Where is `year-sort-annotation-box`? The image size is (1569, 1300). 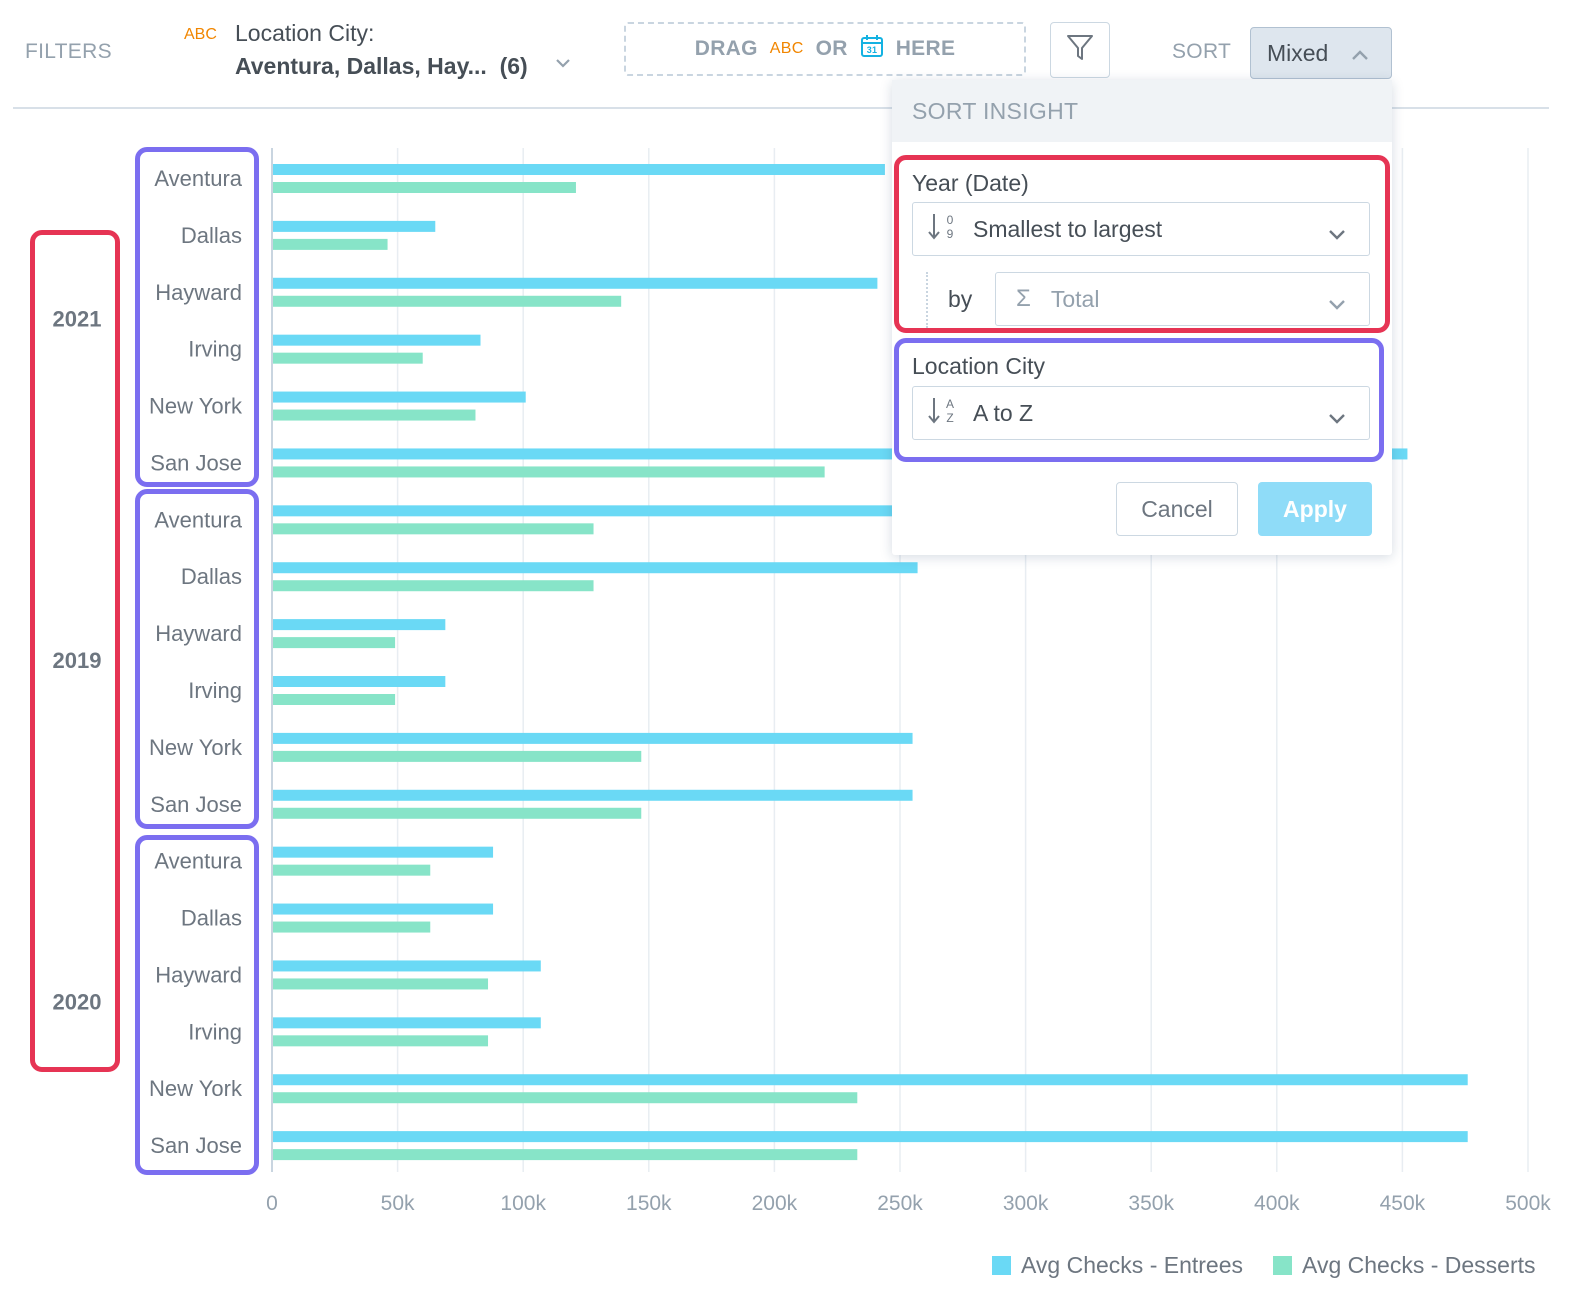 year-sort-annotation-box is located at coordinates (1142, 244).